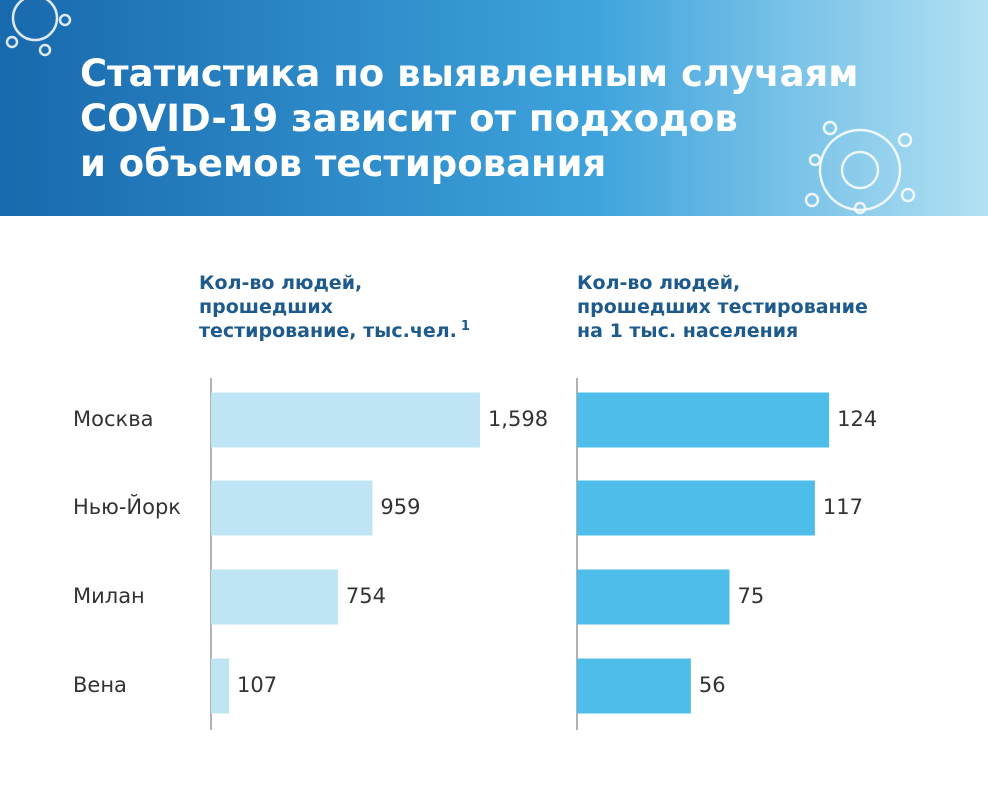  Describe the element at coordinates (366, 596) in the screenshot. I see `value-label: 754` at that location.